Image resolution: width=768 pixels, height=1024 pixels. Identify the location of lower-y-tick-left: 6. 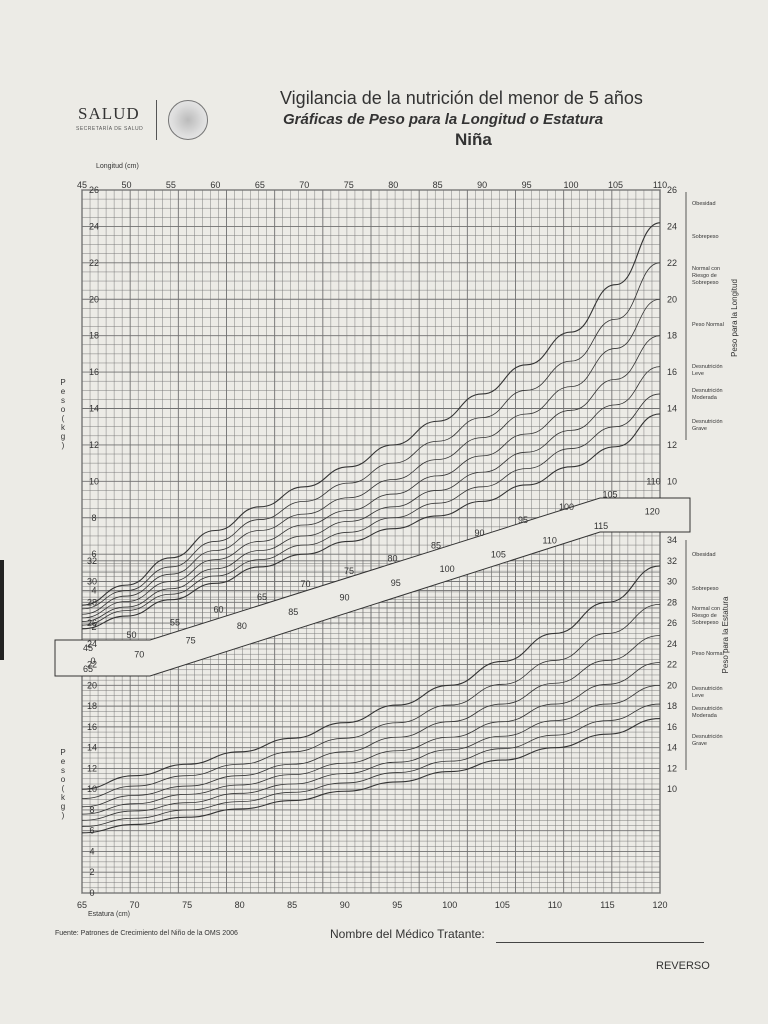
(91, 831).